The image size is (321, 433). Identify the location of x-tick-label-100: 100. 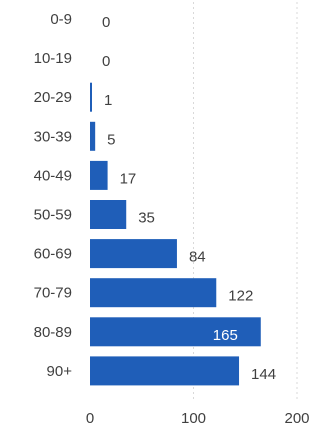
(193, 418).